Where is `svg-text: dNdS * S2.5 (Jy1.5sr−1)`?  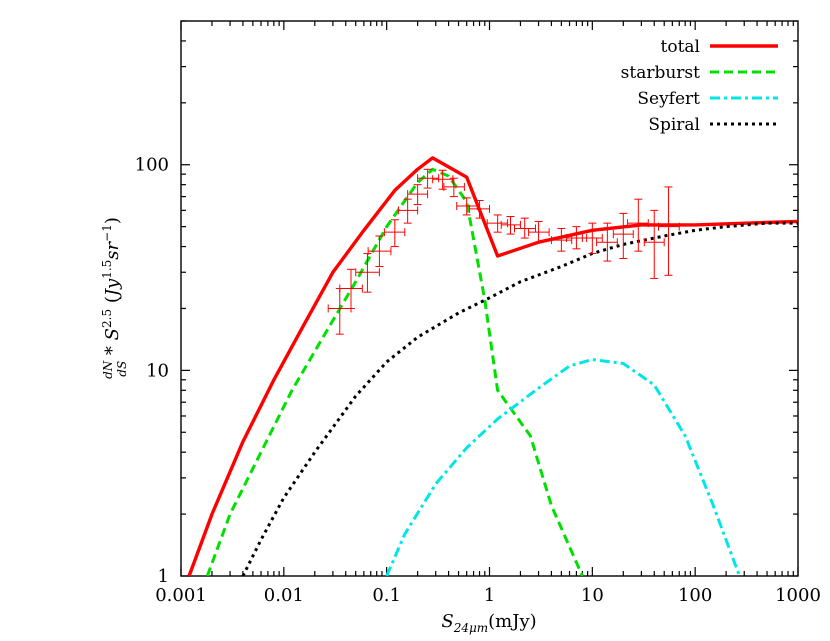
svg-text: dNdS * S2.5 (Jy1.5sr−1) is located at coordinates (114, 298).